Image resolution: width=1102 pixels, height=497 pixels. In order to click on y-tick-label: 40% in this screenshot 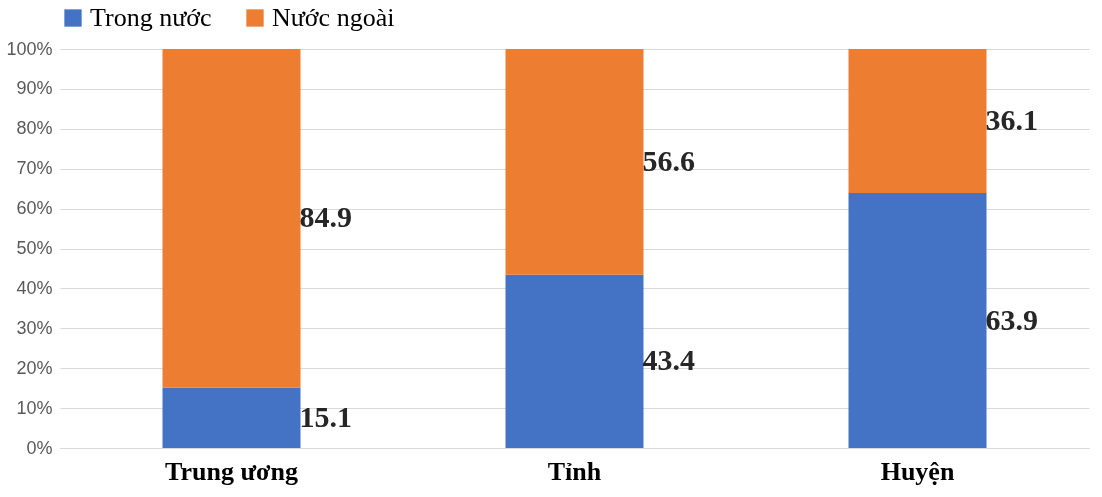, I will do `click(34, 287)`.